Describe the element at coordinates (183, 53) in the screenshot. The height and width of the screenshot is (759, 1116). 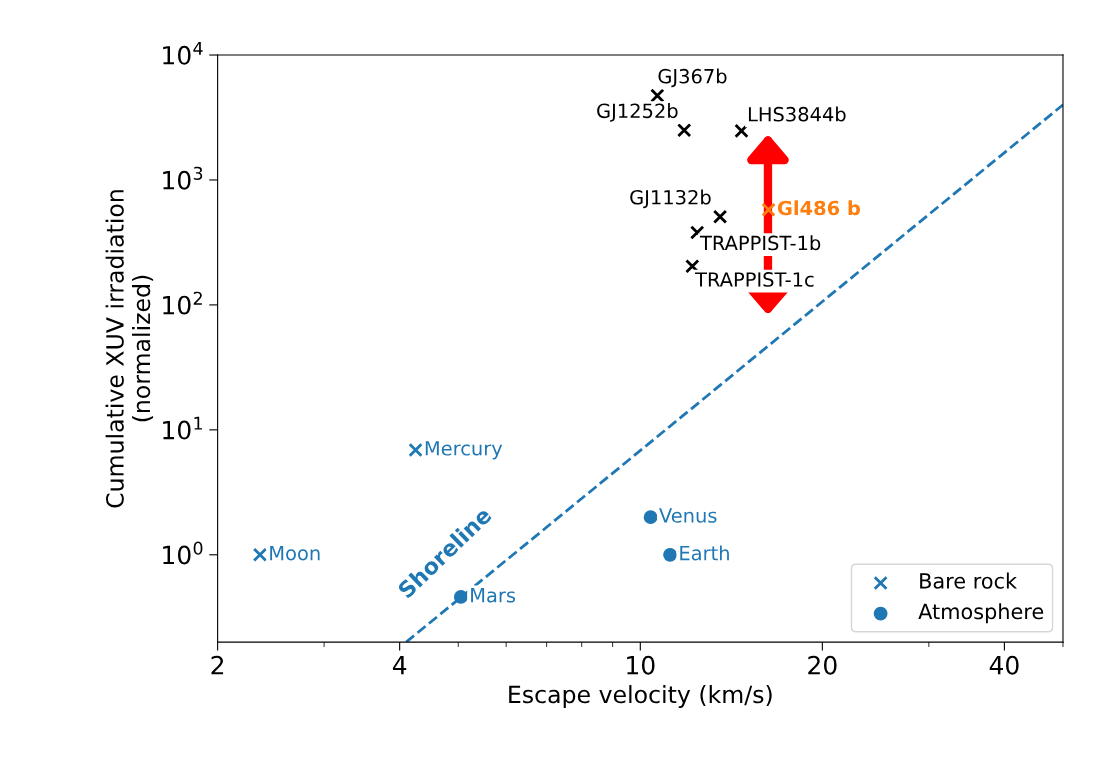
I see `y-tick-label: 10$^{4}$` at that location.